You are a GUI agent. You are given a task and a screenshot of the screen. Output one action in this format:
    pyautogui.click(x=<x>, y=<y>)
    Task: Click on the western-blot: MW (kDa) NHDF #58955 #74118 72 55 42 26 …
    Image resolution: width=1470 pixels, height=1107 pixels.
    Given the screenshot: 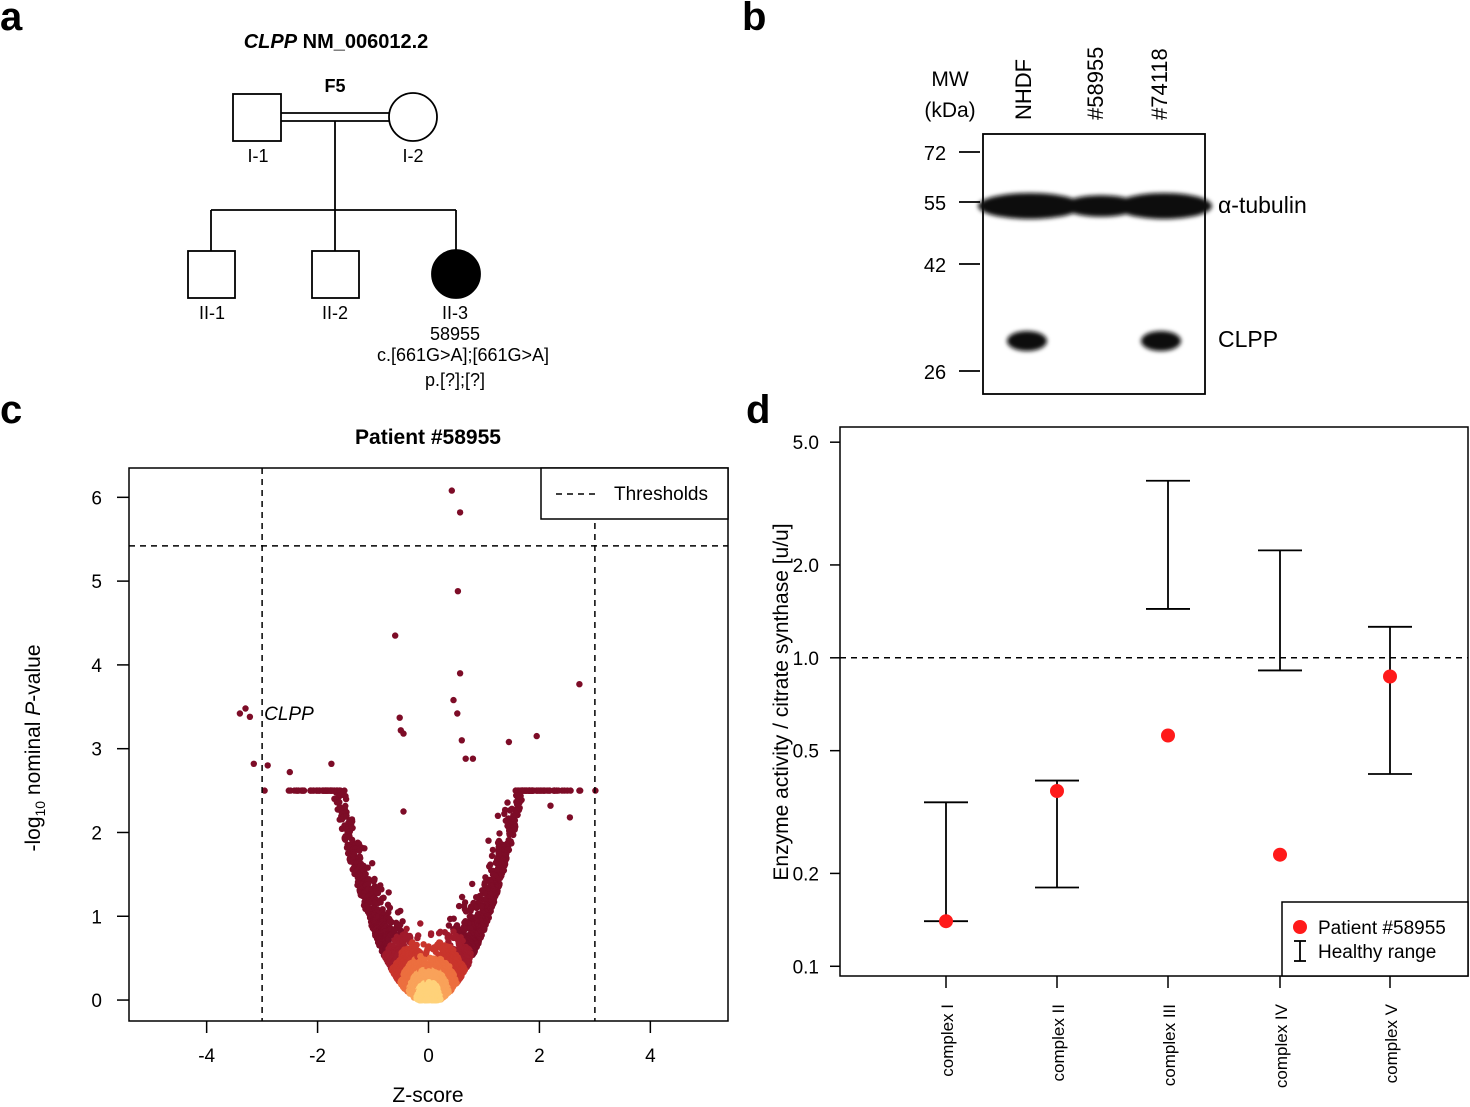 What is the action you would take?
    pyautogui.click(x=1115, y=221)
    